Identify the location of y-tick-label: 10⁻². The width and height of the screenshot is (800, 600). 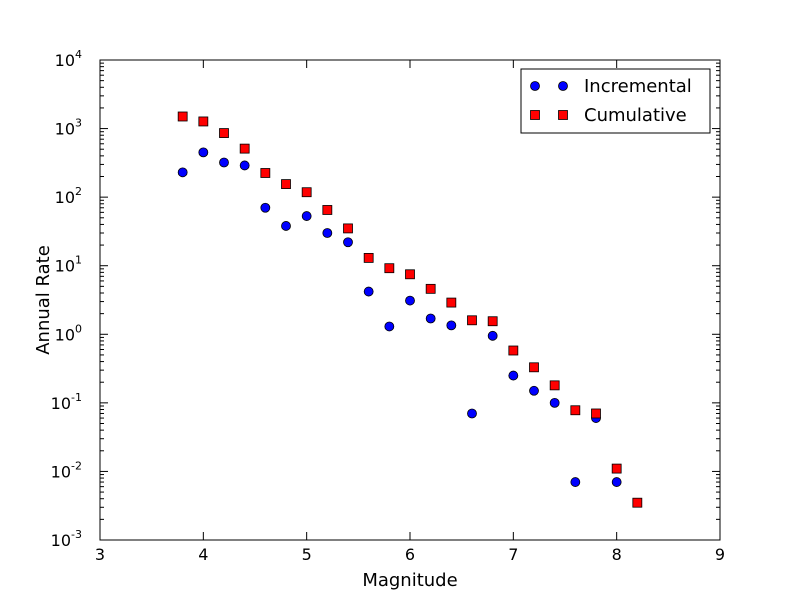
(66, 470).